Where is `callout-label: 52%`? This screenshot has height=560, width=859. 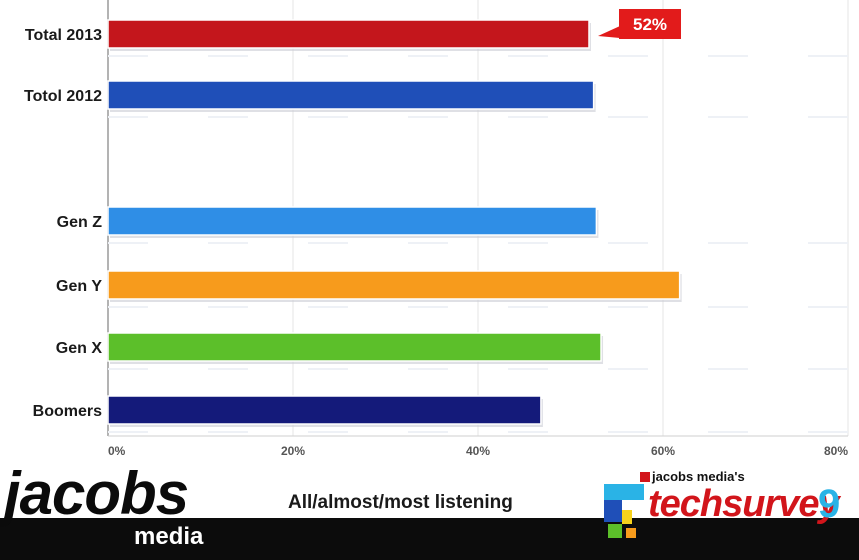
callout-label: 52% is located at coordinates (650, 24).